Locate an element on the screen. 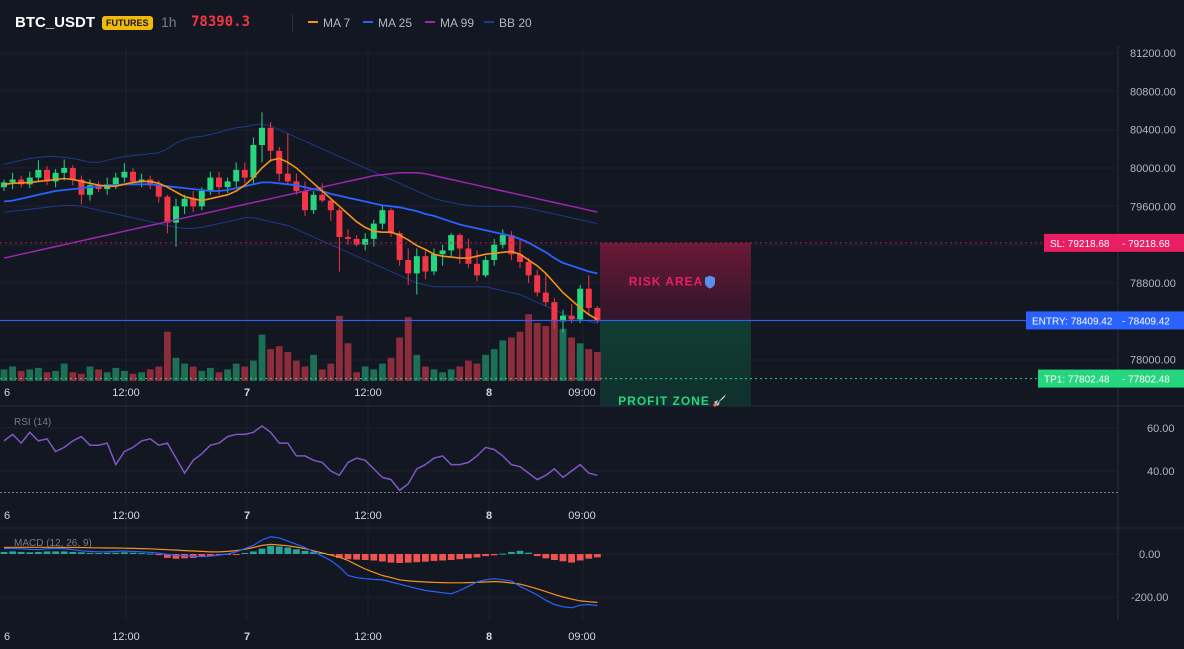  entry-label-box is located at coordinates (1072, 320).